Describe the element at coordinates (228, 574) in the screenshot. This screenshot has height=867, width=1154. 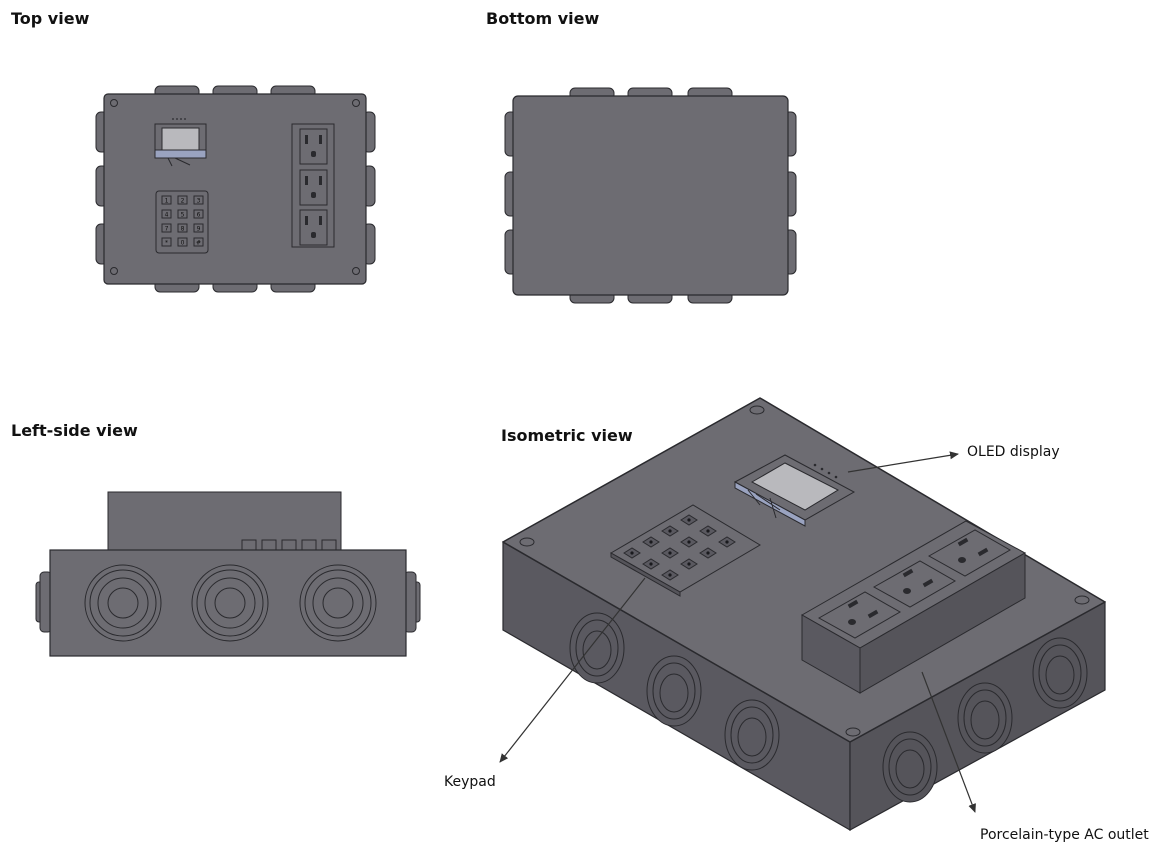
I see `left-side-view-drawing` at that location.